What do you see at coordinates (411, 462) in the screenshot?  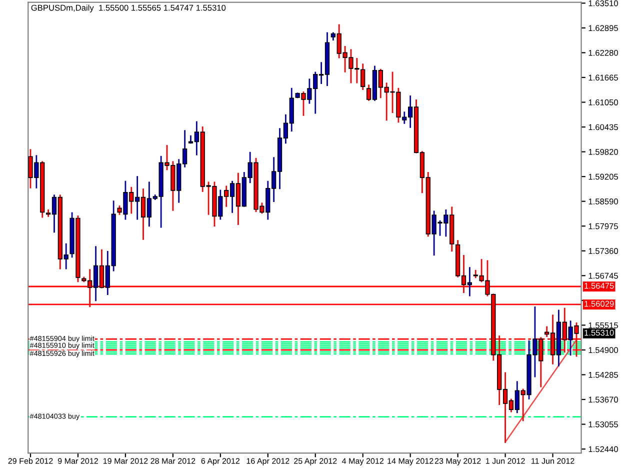 I see `x-tick-label: 14 May 2012` at bounding box center [411, 462].